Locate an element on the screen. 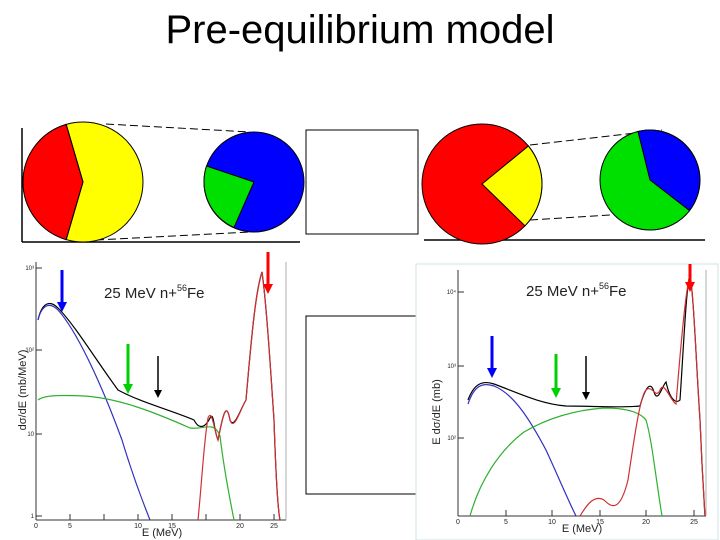  small-pie-chart-blue-green is located at coordinates (254, 182).